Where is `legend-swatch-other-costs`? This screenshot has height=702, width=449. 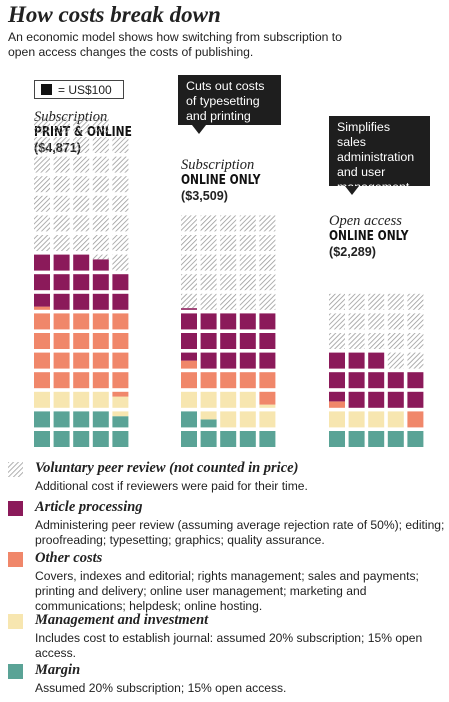
legend-swatch-other-costs is located at coordinates (15, 559).